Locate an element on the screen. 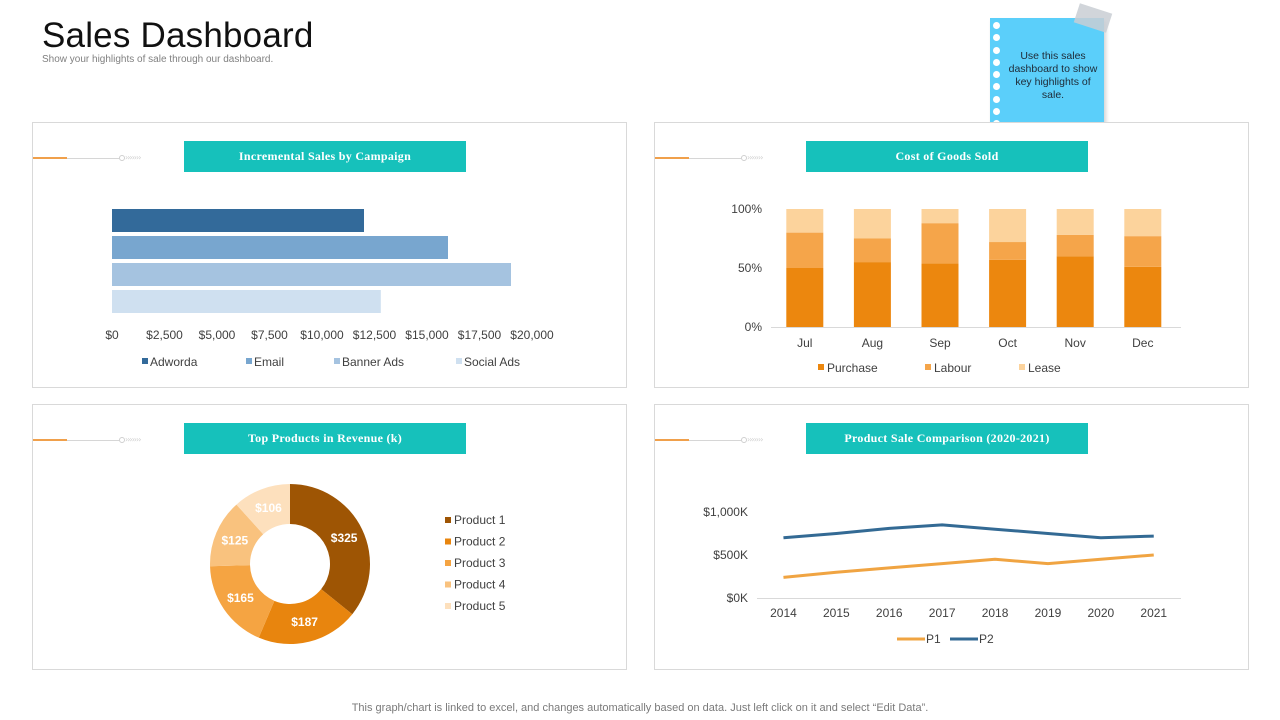 The width and height of the screenshot is (1280, 720). data-label: $325 is located at coordinates (344, 538).